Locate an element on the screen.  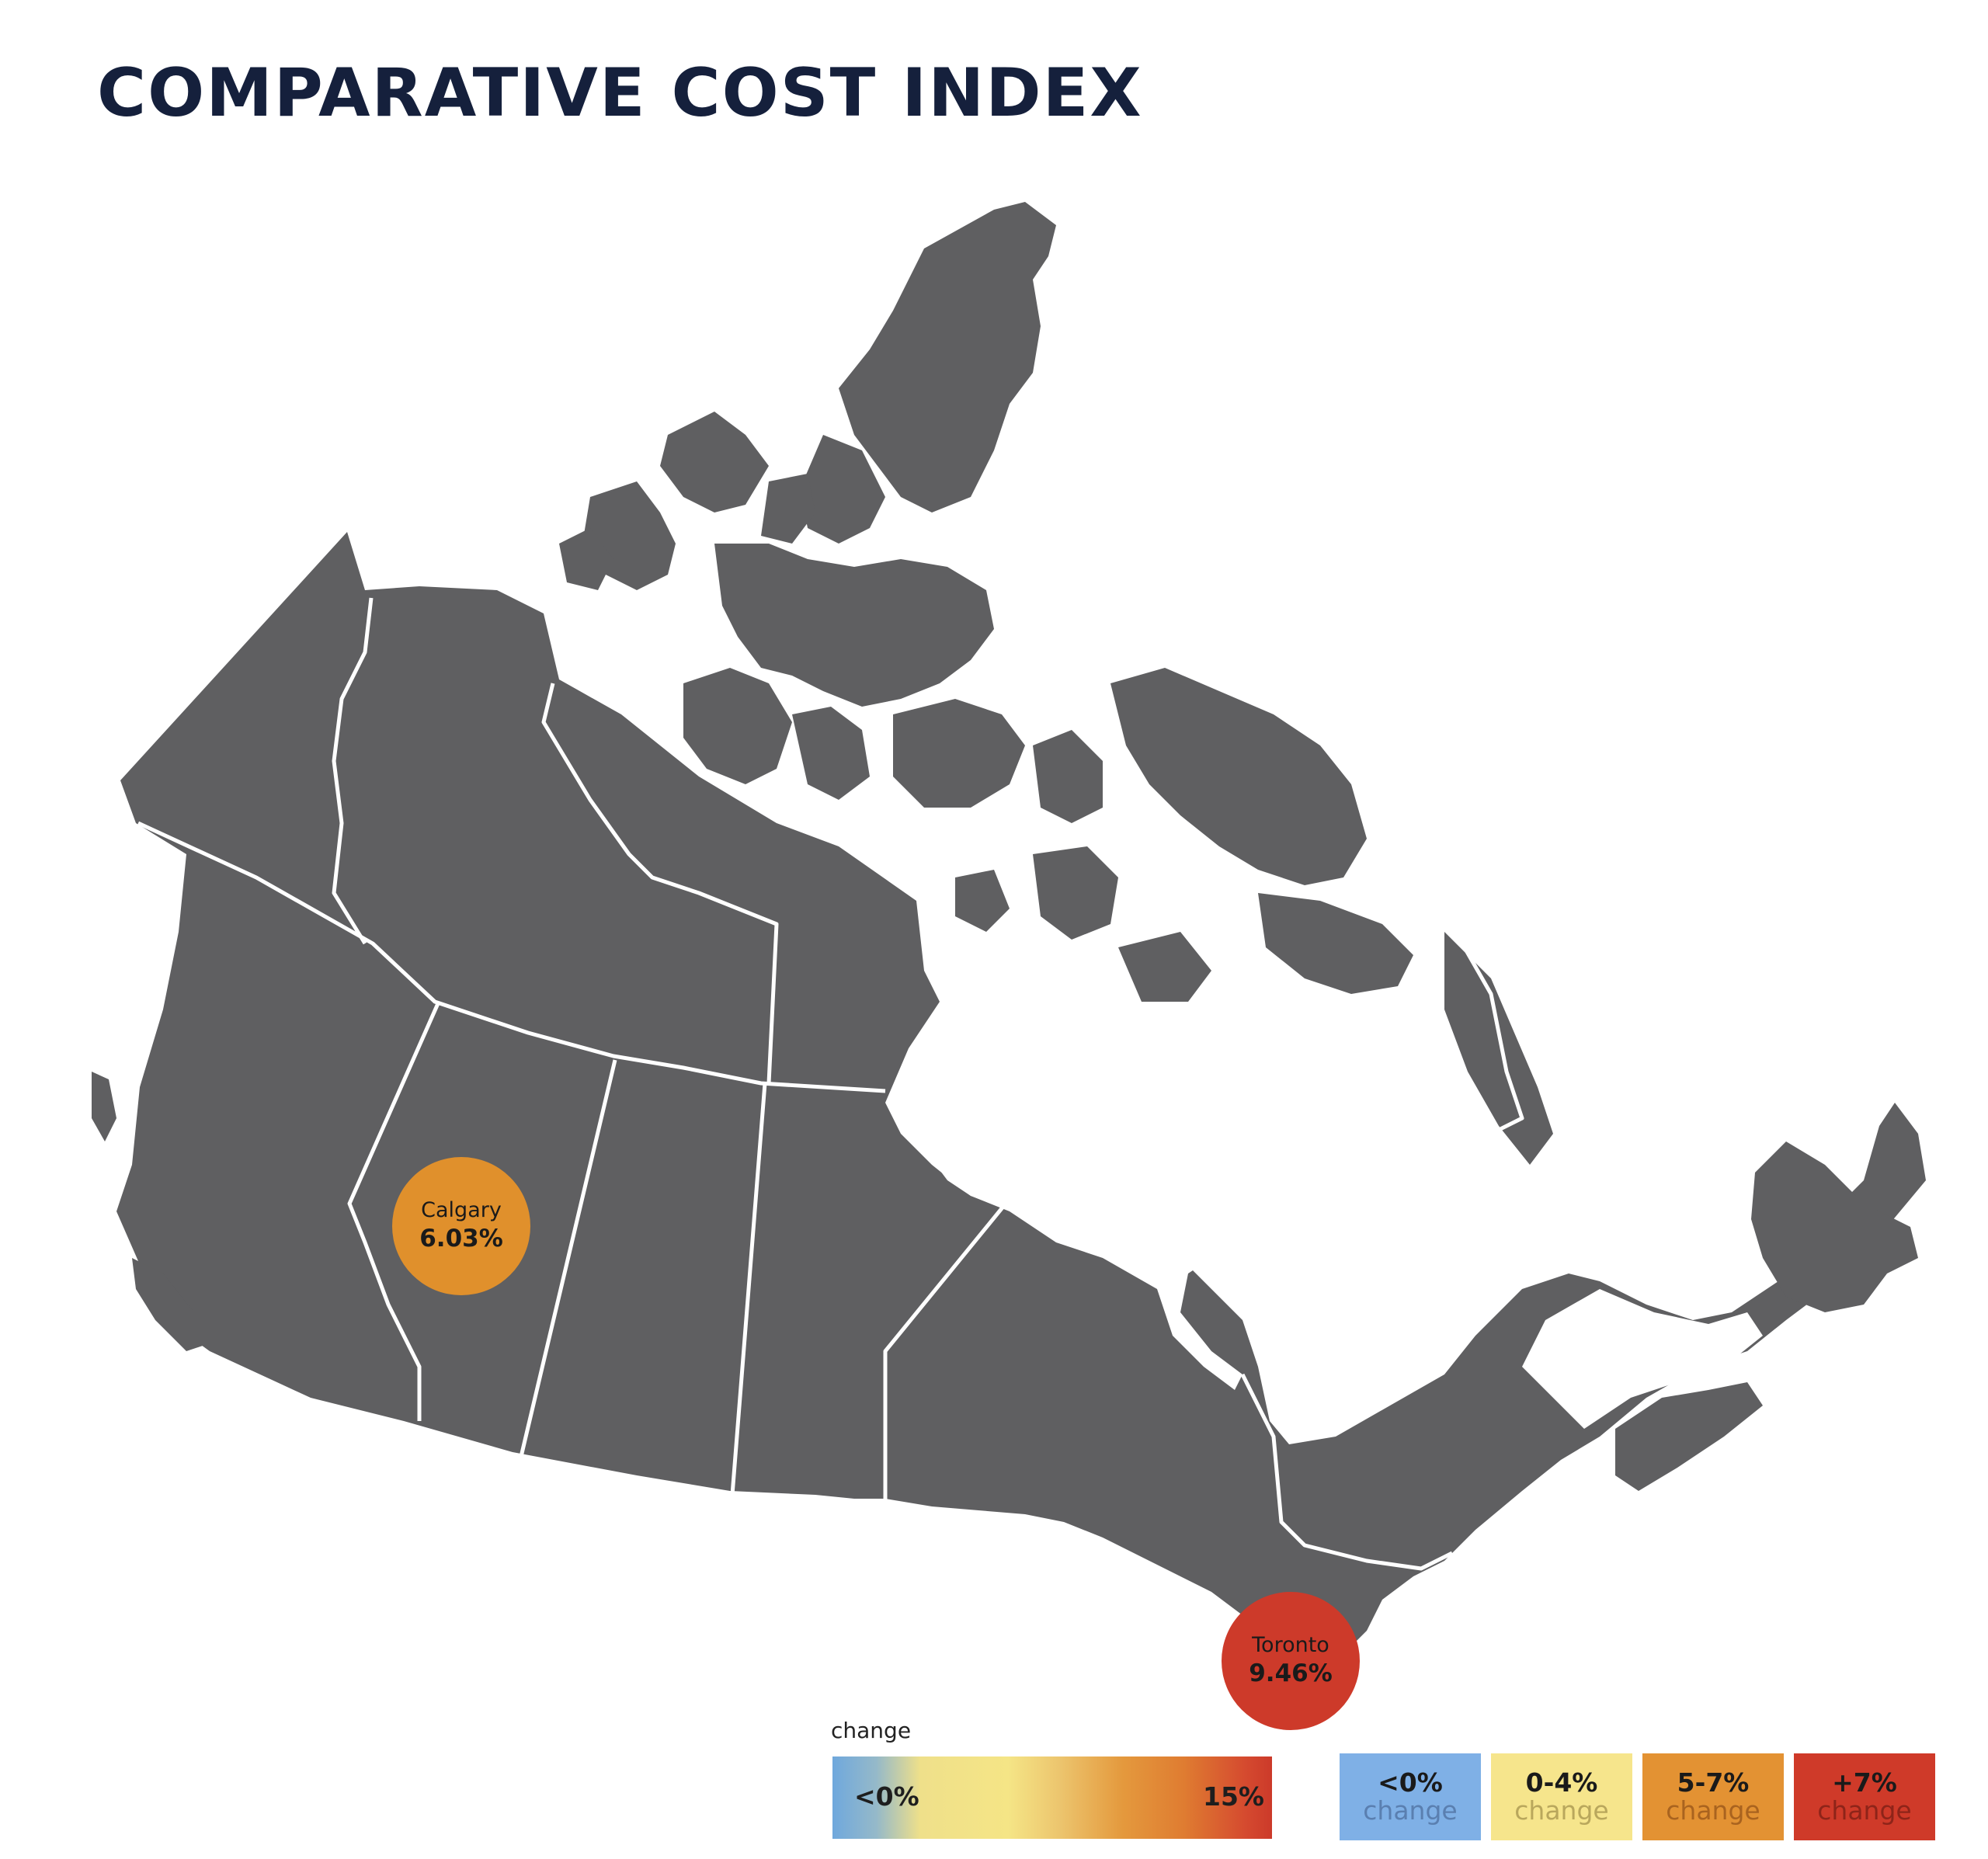
legend-bucket-low: 0-4% change is located at coordinates (1562, 1797).